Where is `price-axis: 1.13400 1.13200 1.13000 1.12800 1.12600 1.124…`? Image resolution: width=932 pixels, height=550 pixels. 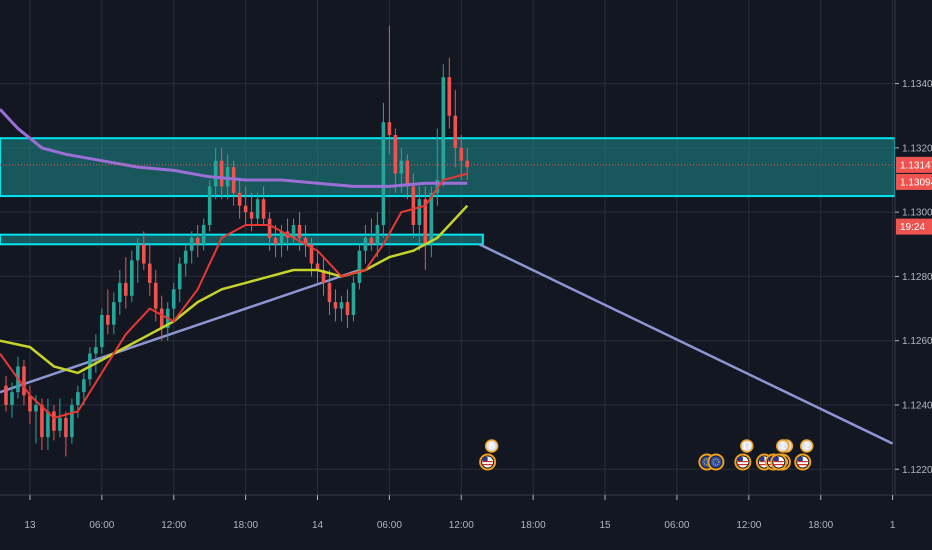
price-axis: 1.13400 1.13200 1.13000 1.12800 1.12600 1.124… is located at coordinates (913, 277).